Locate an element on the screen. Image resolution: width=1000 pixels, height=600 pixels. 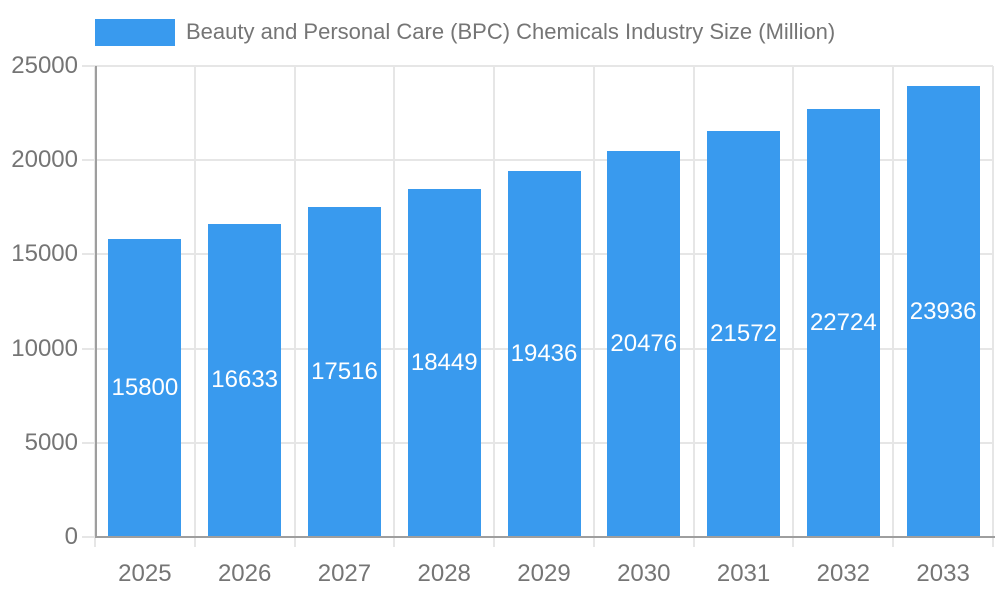
x-axis-tick-label: 2028 is located at coordinates (444, 573).